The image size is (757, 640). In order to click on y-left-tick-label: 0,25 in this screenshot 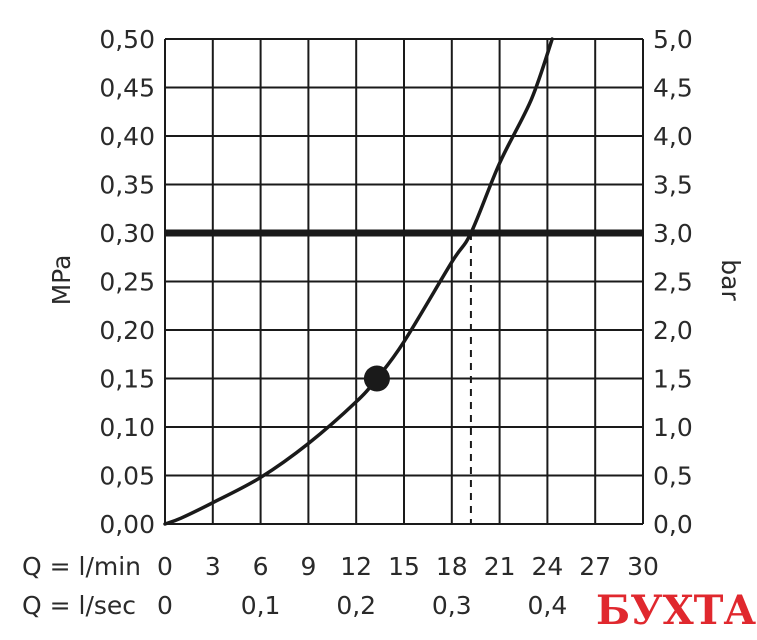, I will do `click(127, 282)`.